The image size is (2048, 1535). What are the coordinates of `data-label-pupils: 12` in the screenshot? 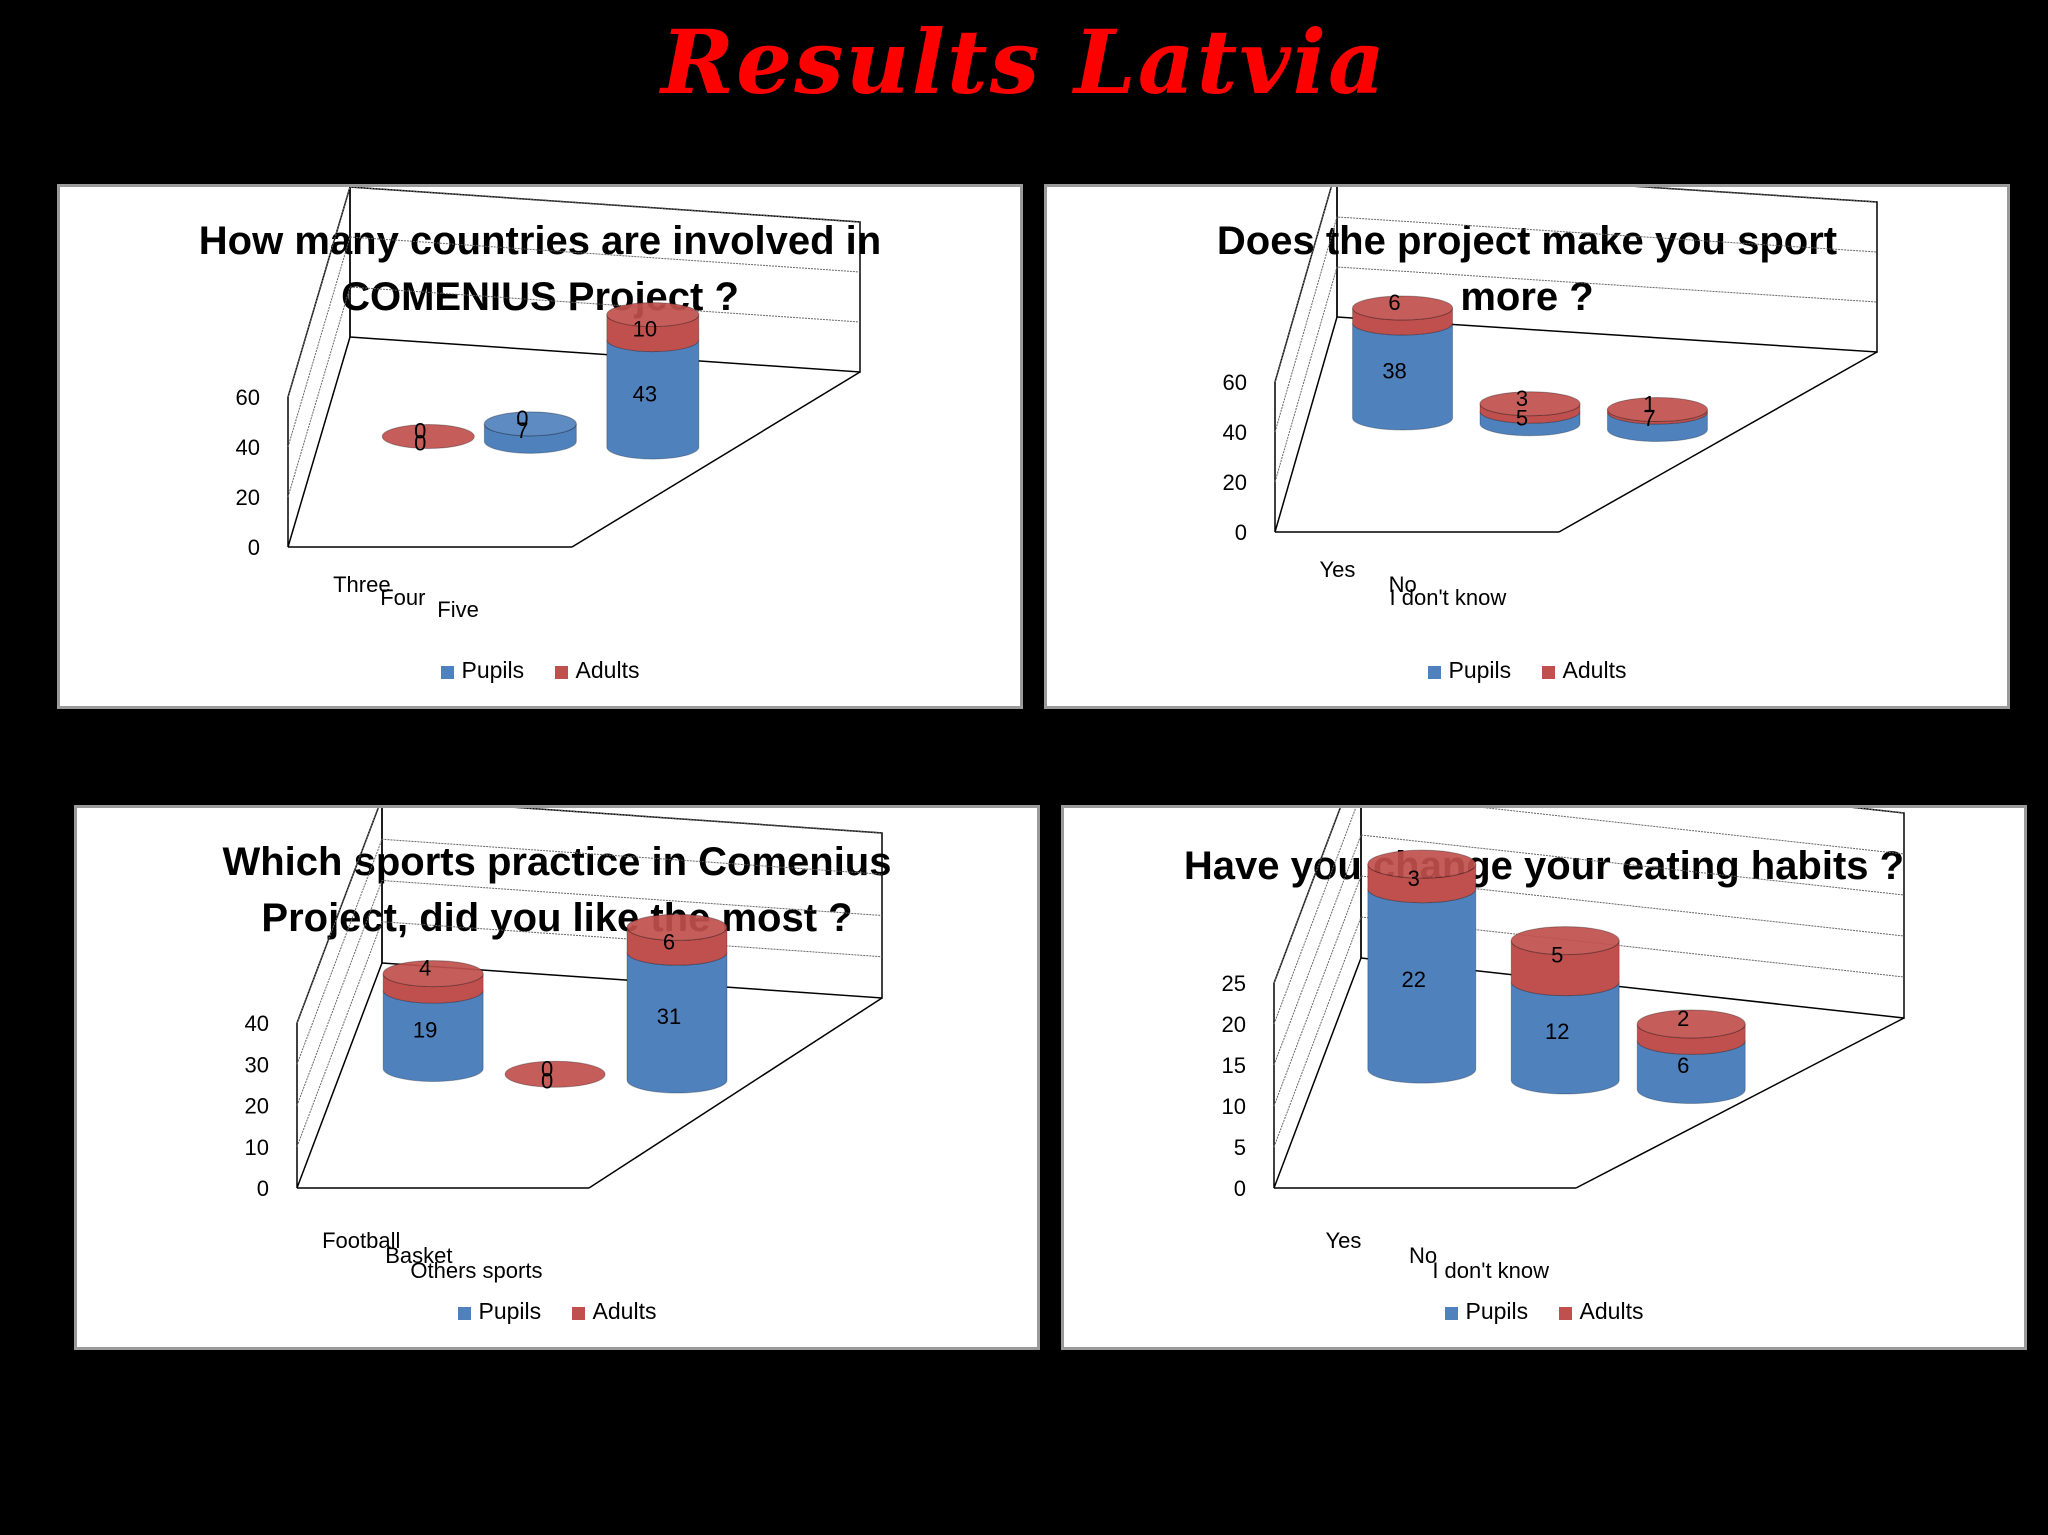 It's located at (1557, 1031).